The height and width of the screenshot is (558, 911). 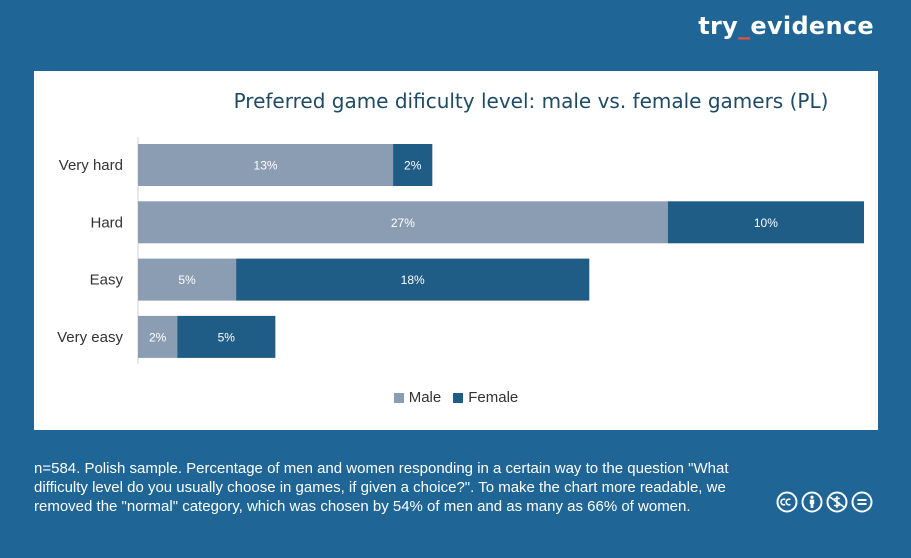 I want to click on brand-part-evidence: evidence, so click(x=812, y=26).